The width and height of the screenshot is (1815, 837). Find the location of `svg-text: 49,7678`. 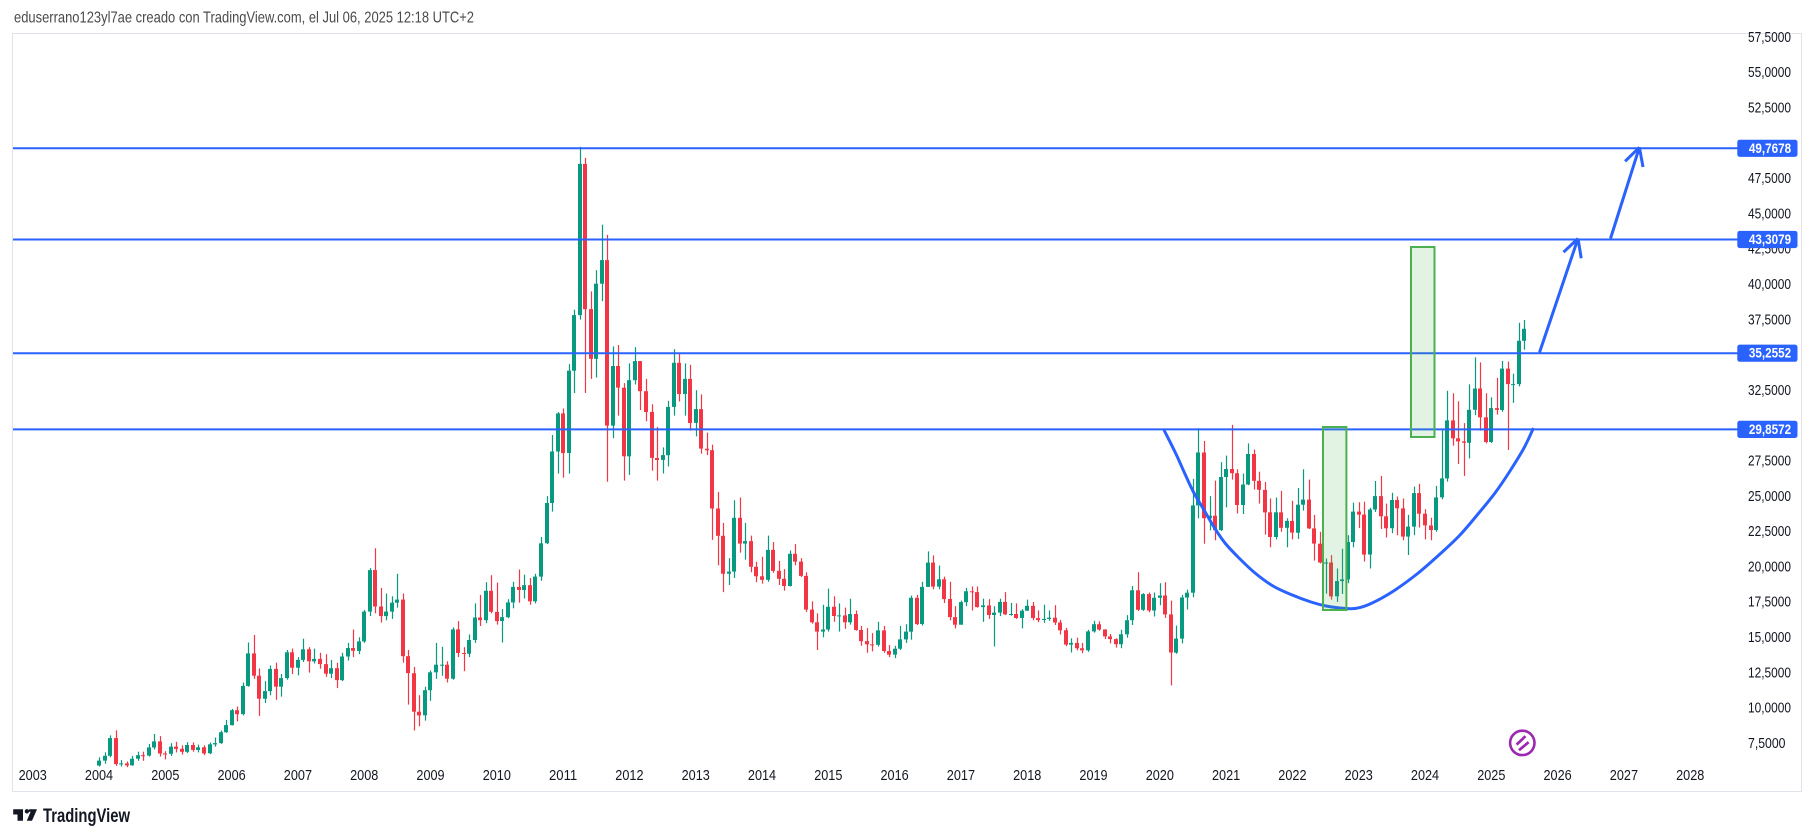

svg-text: 49,7678 is located at coordinates (1770, 148).